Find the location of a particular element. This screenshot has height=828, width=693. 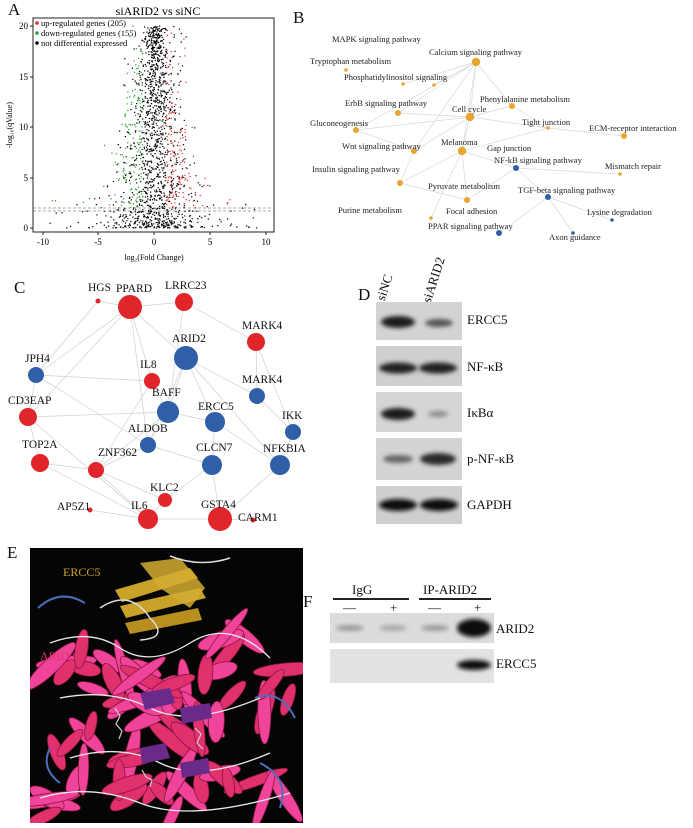

pathway-label: Focal adhesion is located at coordinates (472, 211).